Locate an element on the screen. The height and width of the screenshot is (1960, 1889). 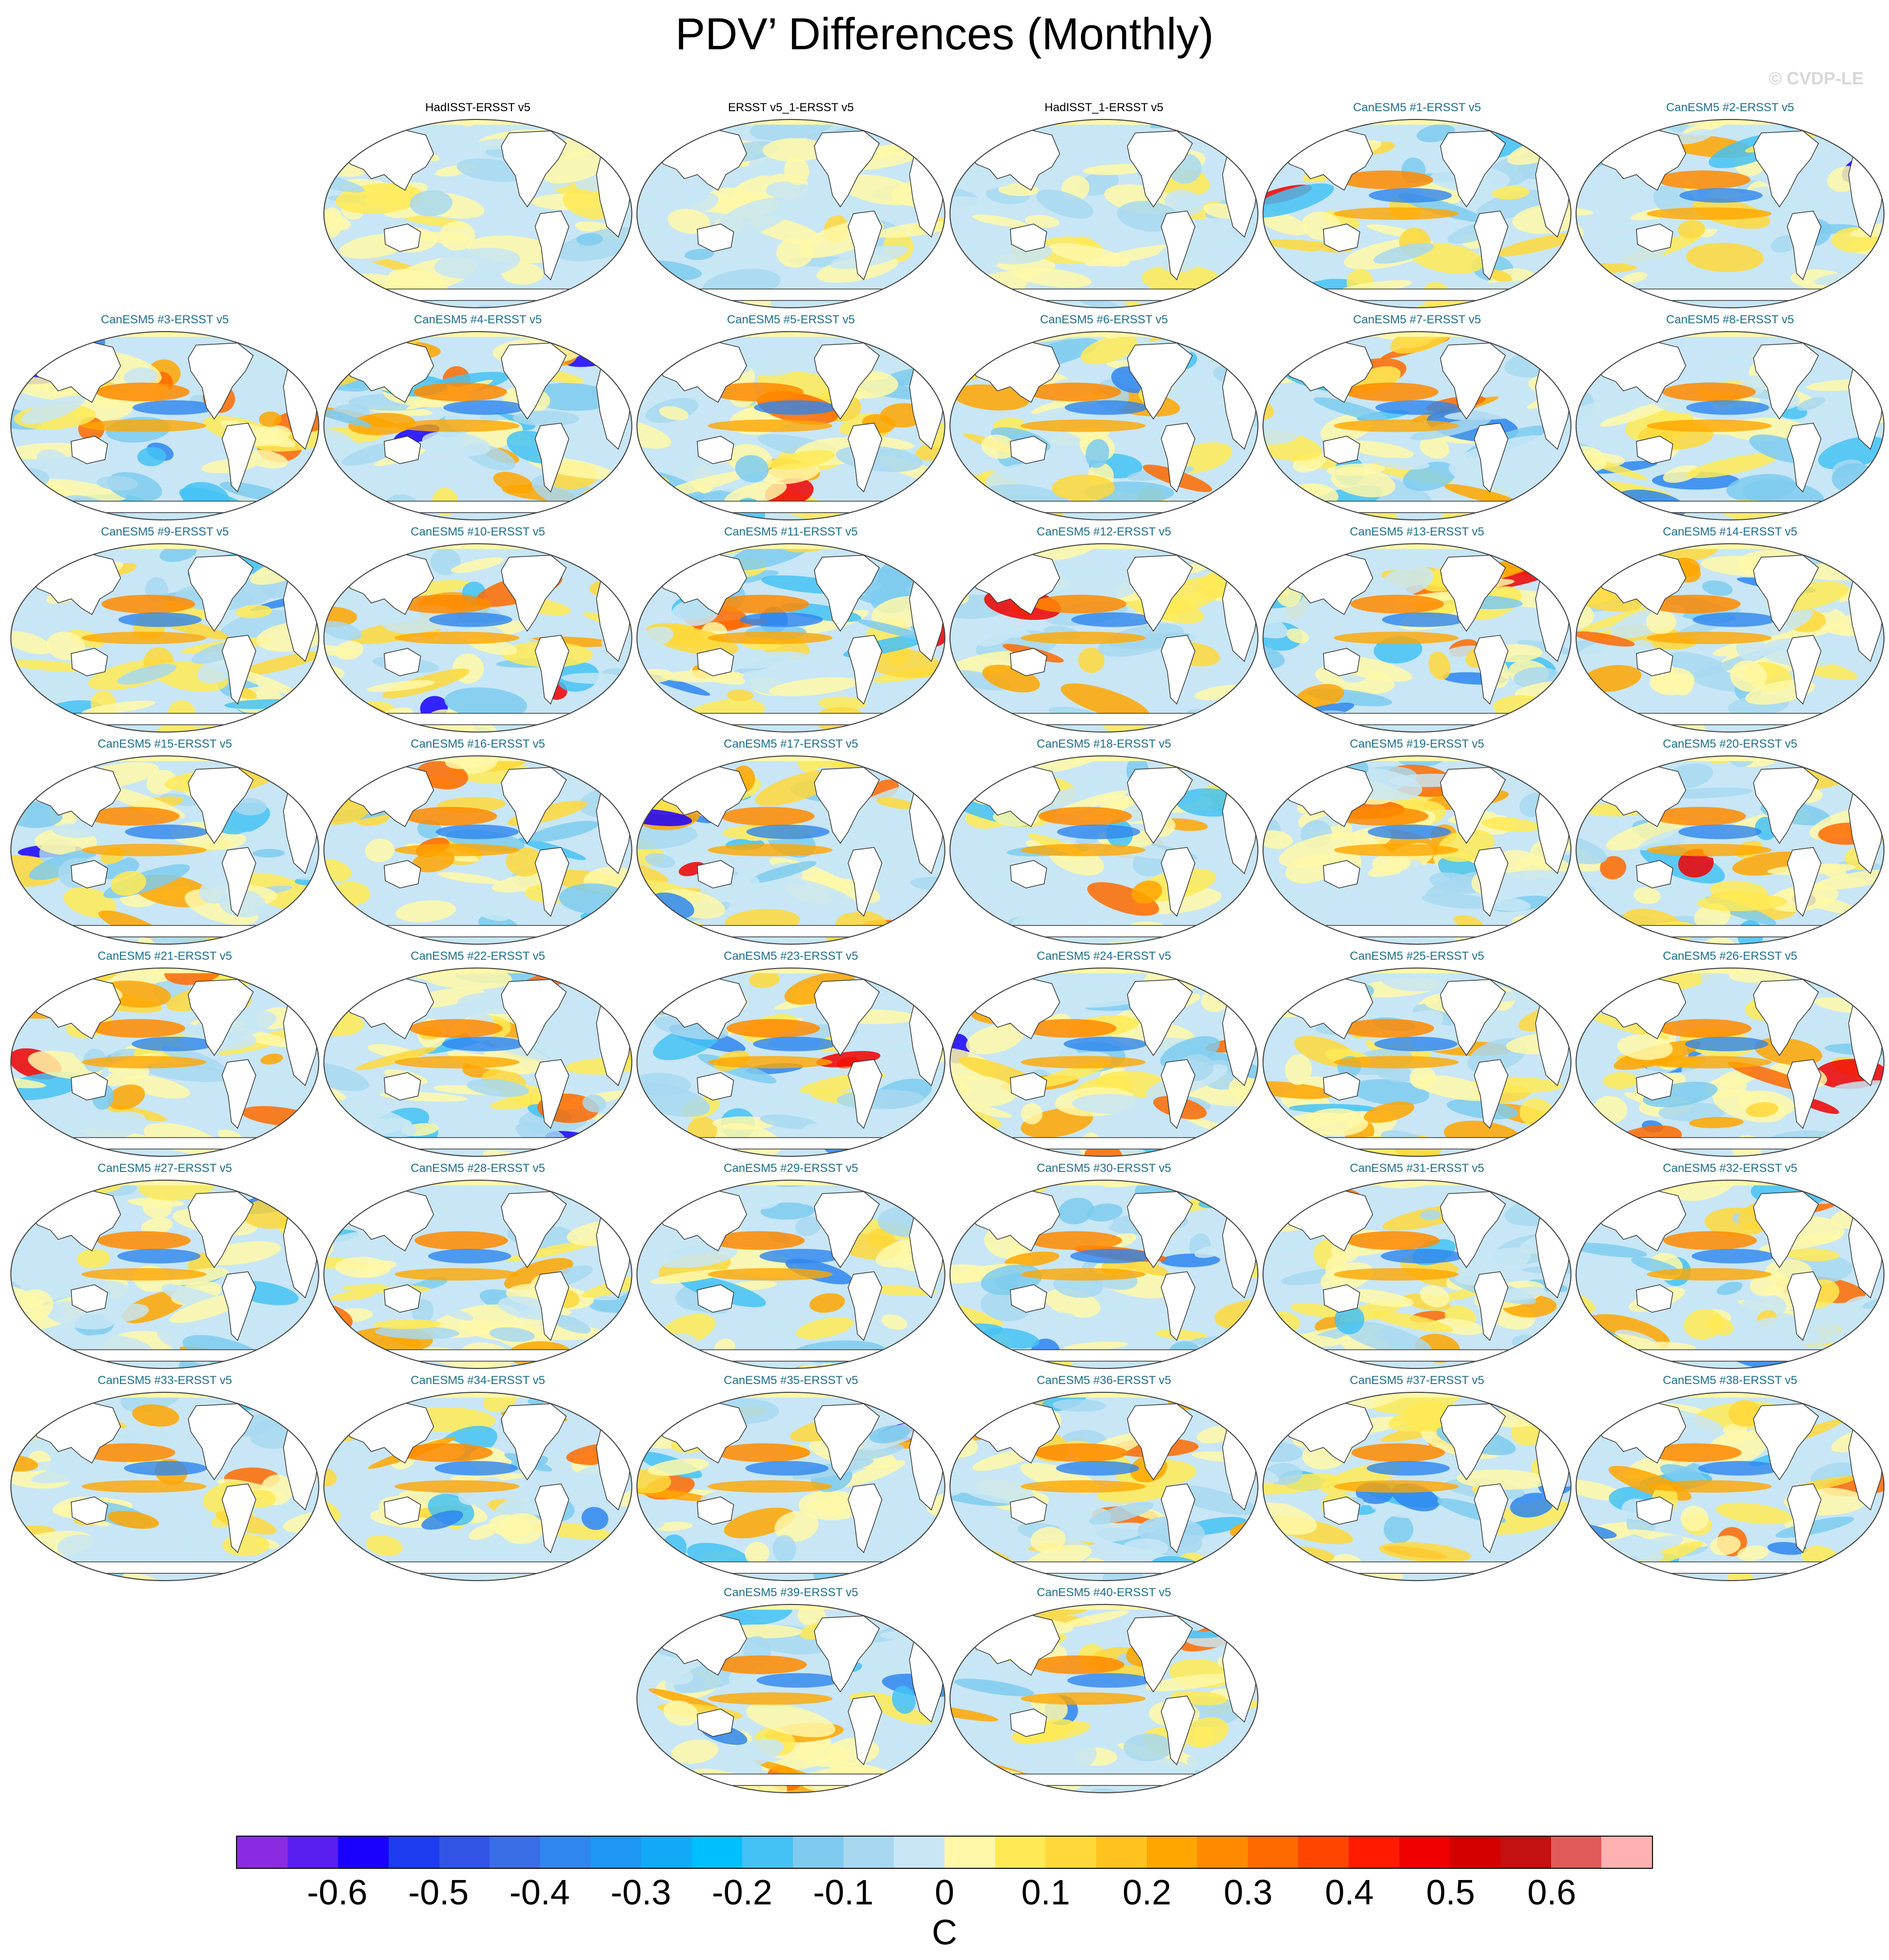
colorbar-tick-label: 0.1 is located at coordinates (1045, 1892).